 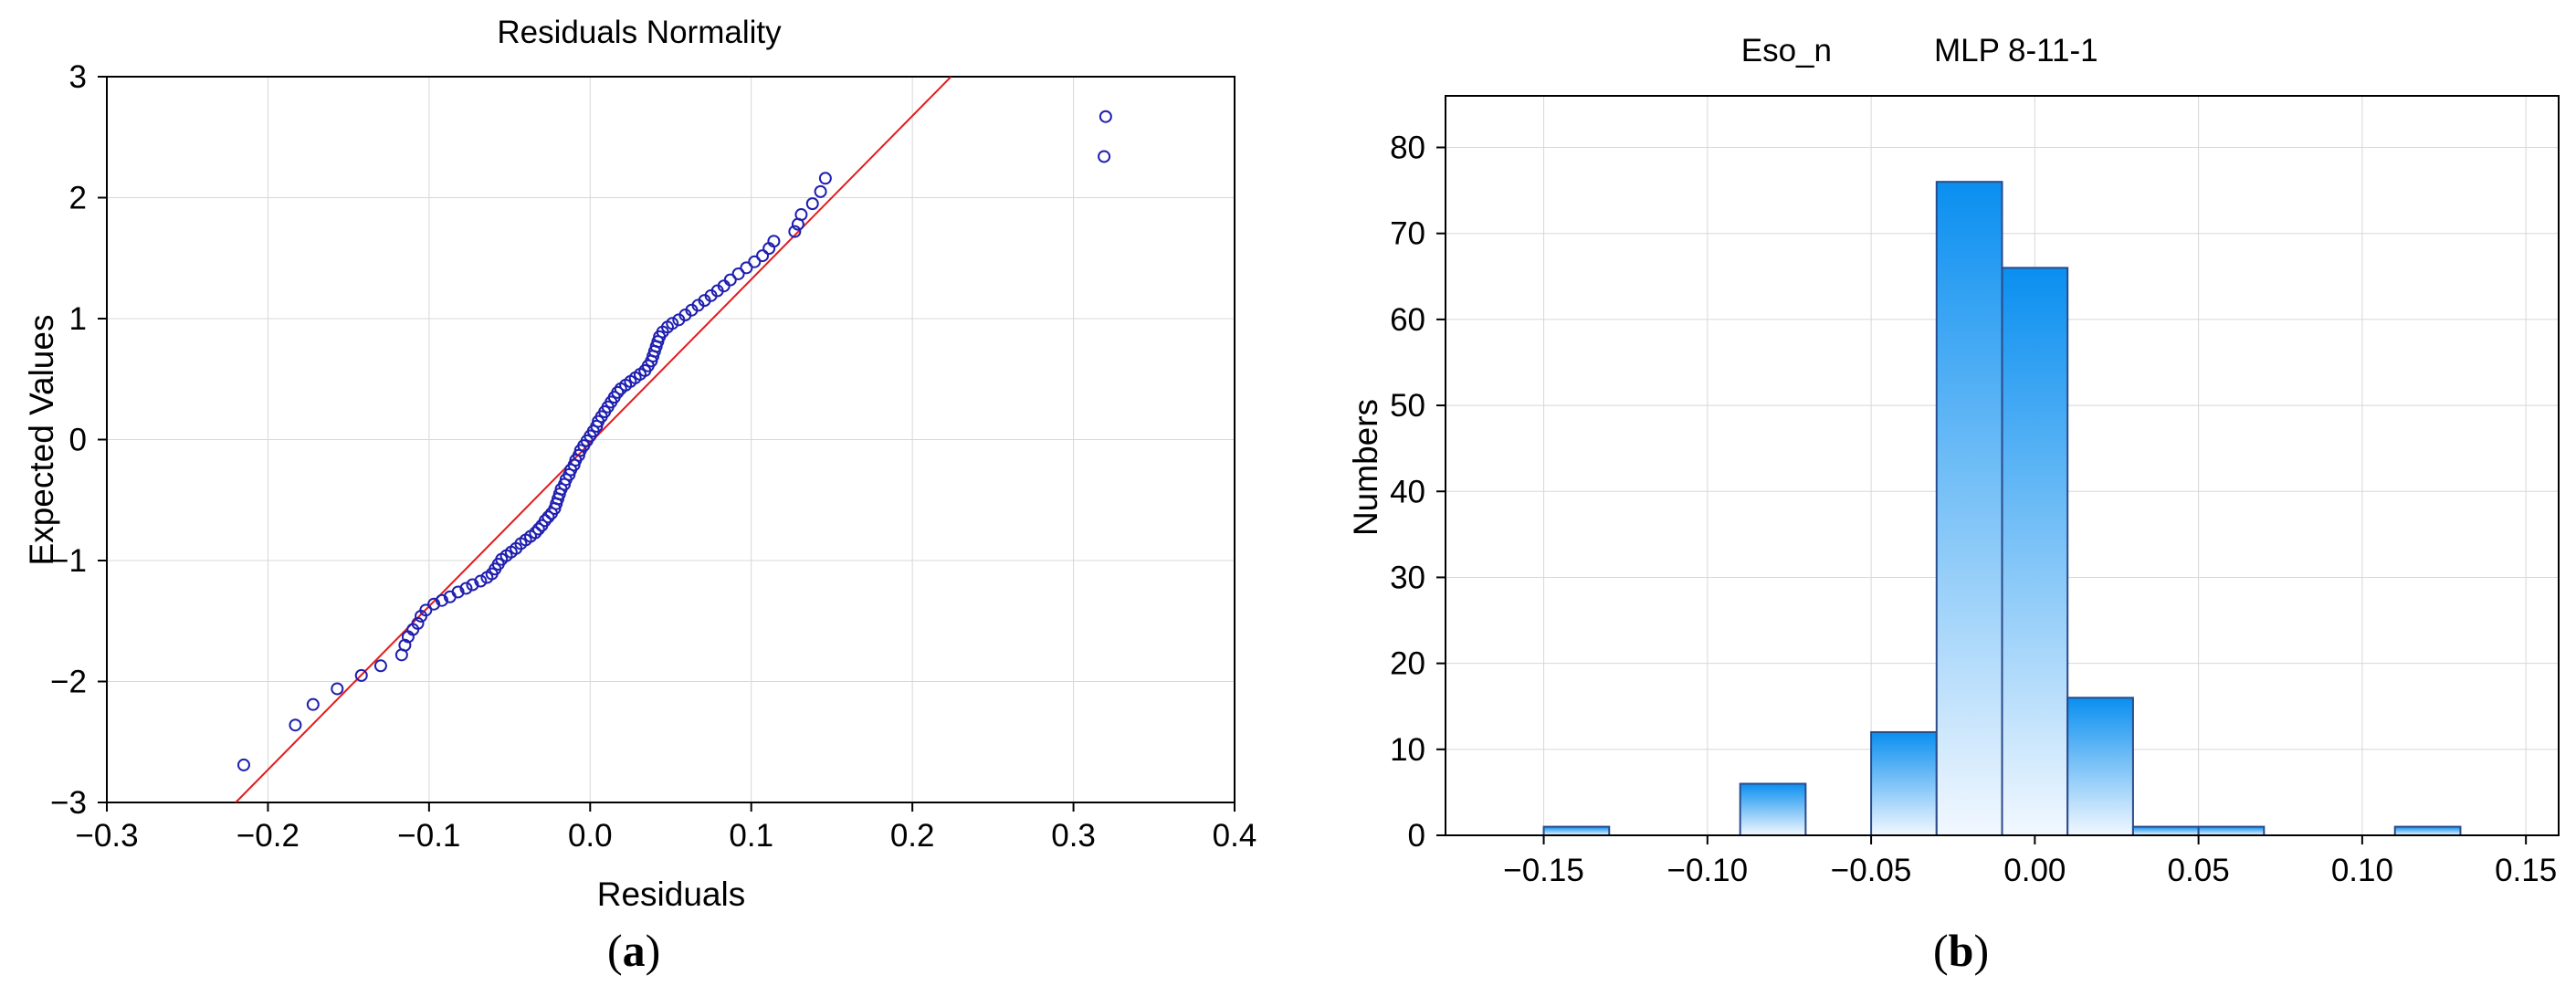 What do you see at coordinates (1407, 234) in the screenshot?
I see `b-y-tick-label: 70` at bounding box center [1407, 234].